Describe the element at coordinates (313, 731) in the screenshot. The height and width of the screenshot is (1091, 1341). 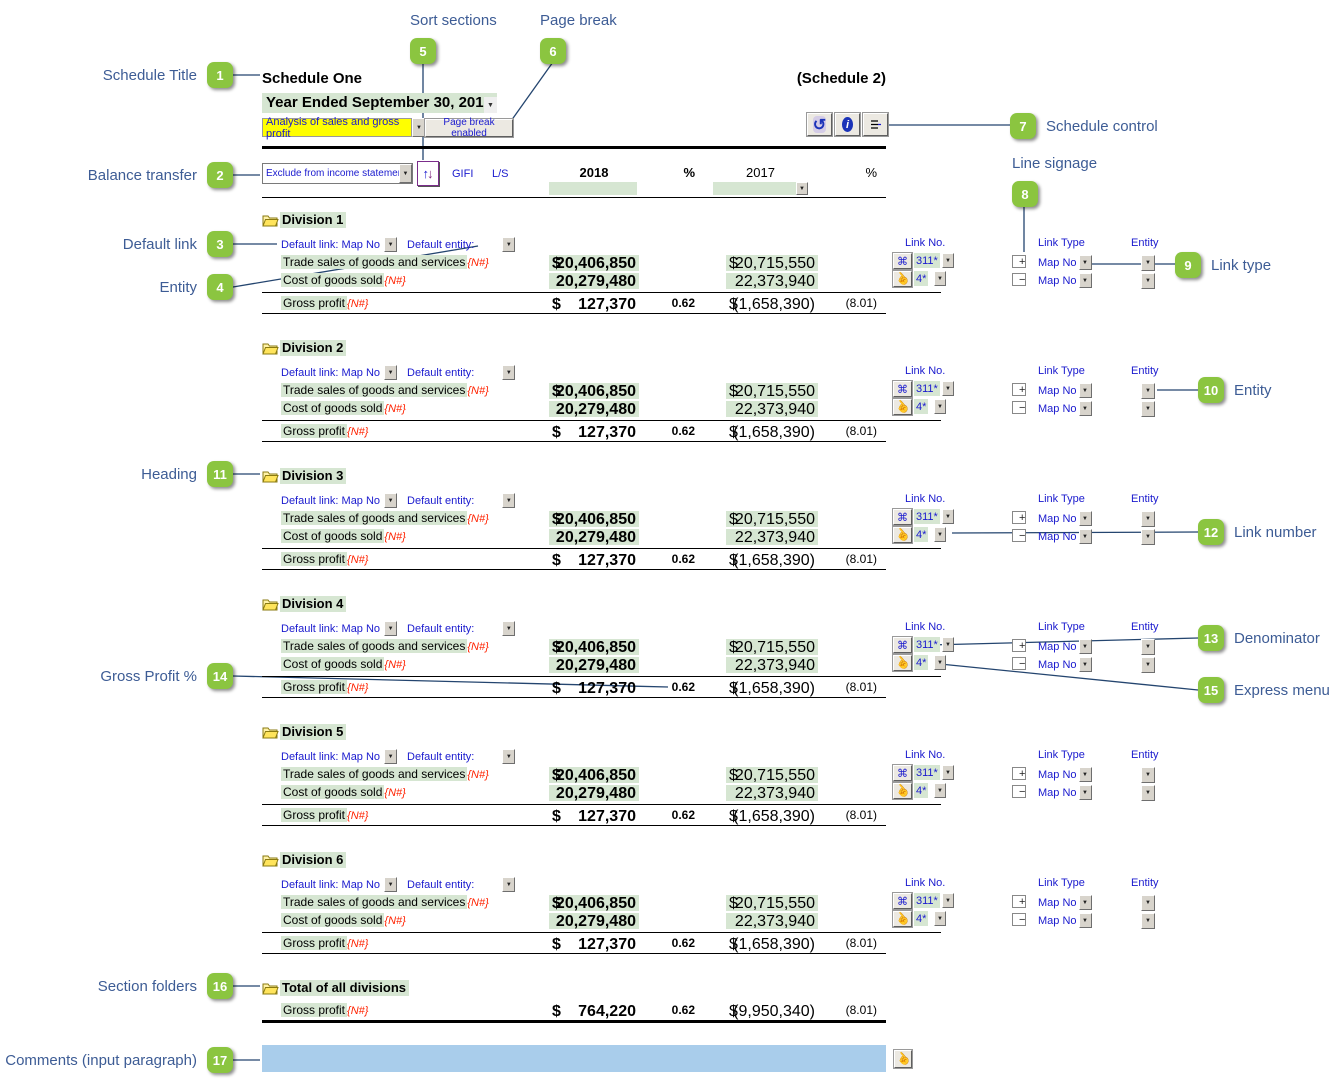
I see `division-heading: Division 5` at that location.